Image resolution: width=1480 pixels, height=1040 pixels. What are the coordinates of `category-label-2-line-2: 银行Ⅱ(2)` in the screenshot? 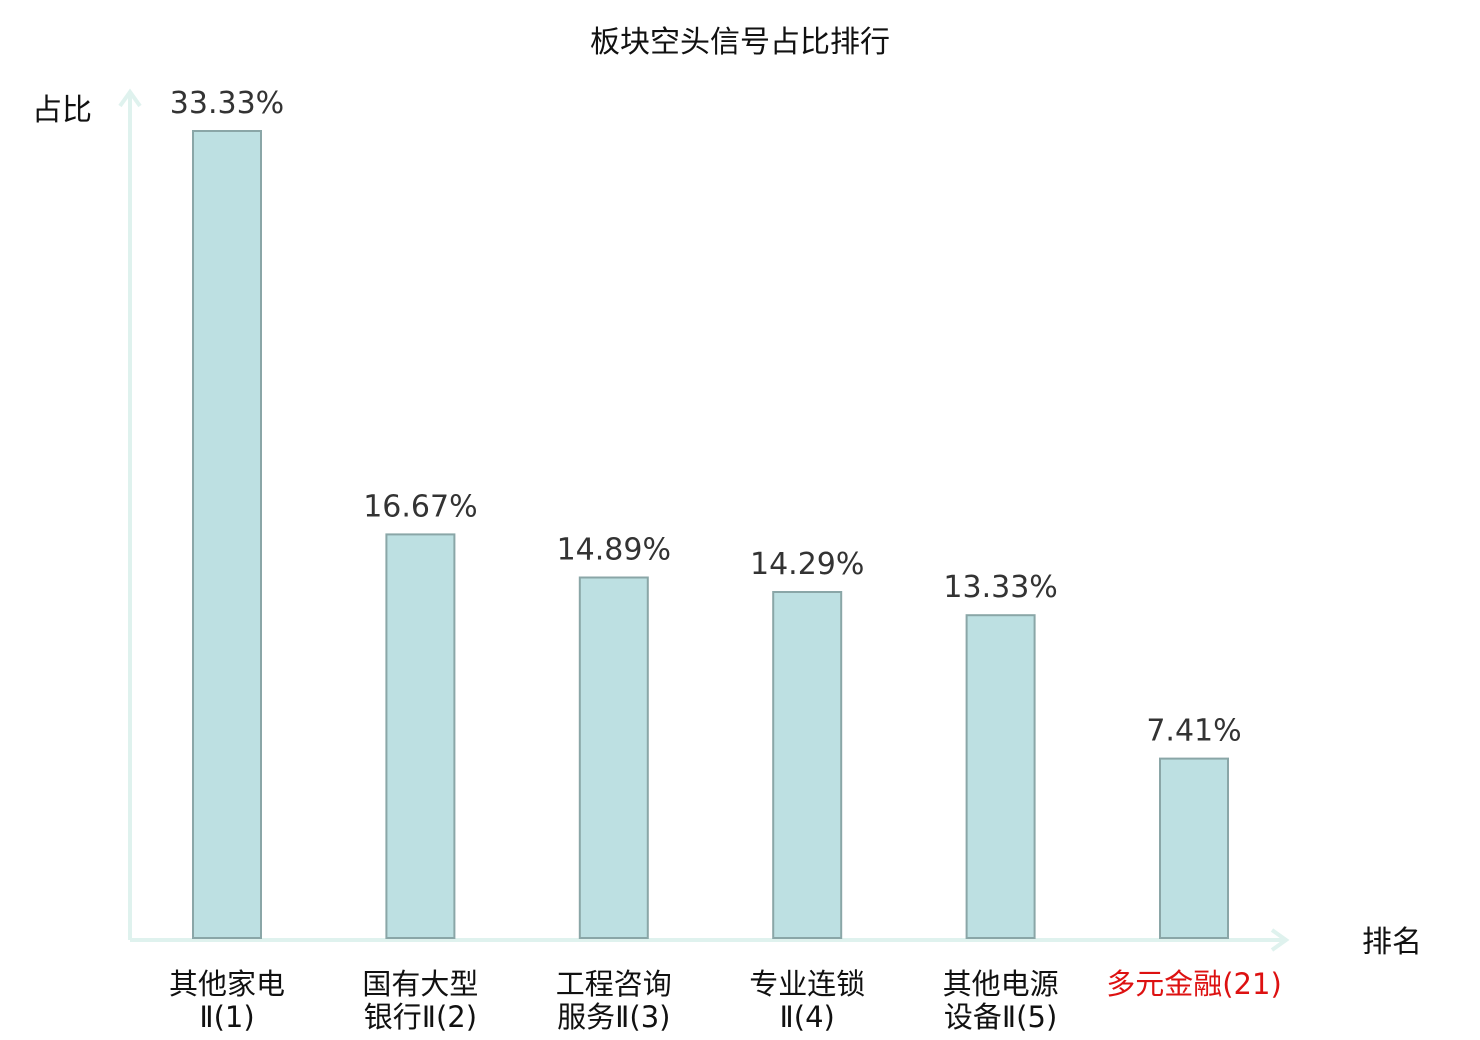 It's located at (420, 1017).